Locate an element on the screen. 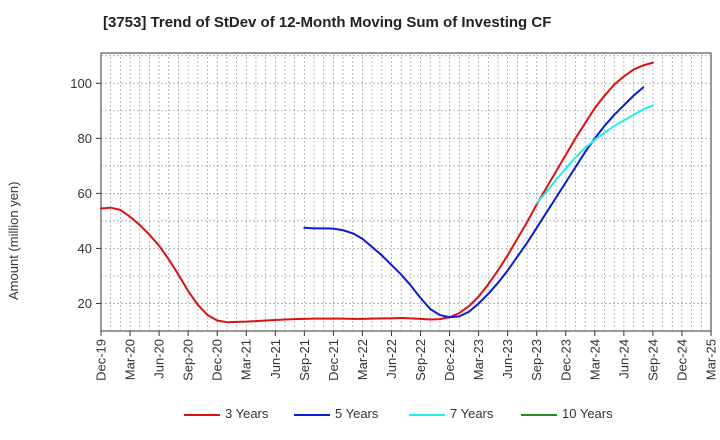 This screenshot has width=720, height=440. x-tick-label: Mar-25 is located at coordinates (711, 359).